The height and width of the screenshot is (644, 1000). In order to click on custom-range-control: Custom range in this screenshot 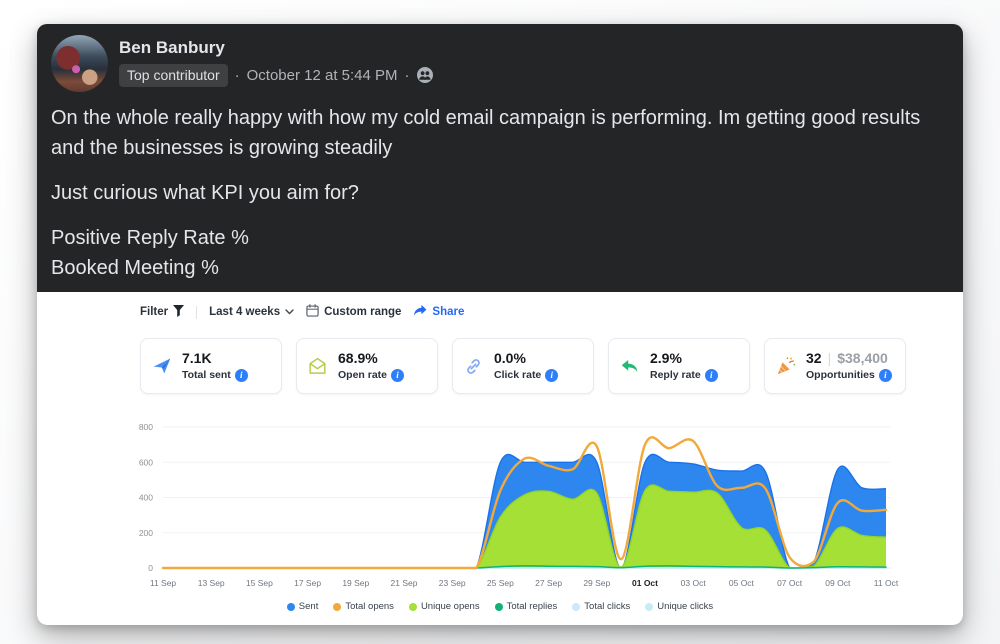, I will do `click(353, 312)`.